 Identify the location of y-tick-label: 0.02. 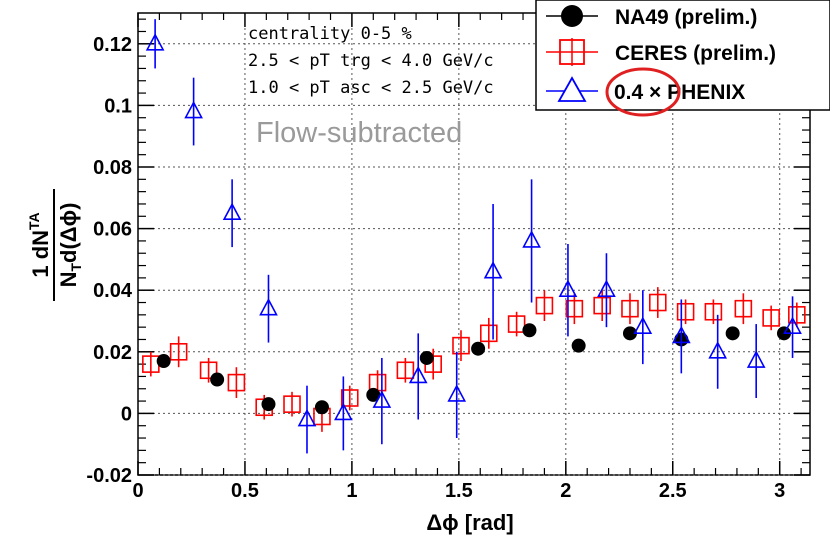
(112, 353).